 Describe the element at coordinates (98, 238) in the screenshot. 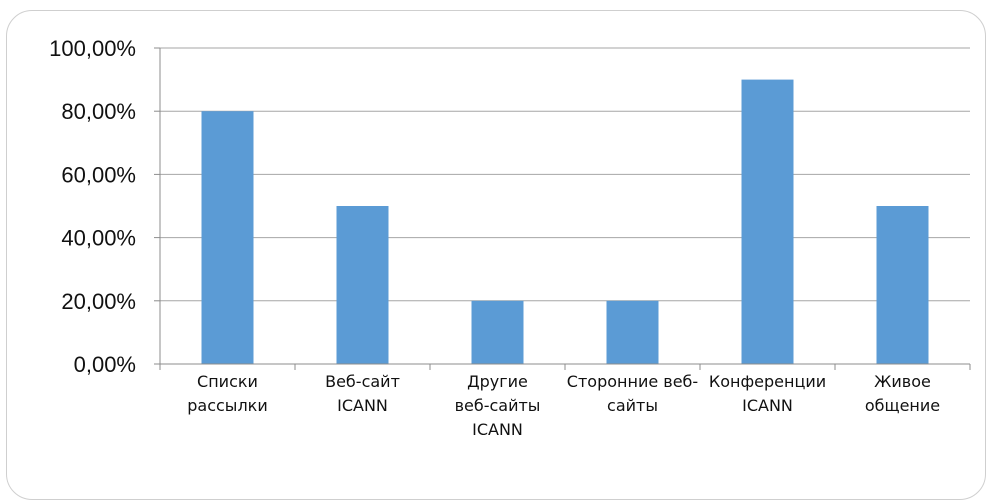

I see `y-tick-label: 40,00%` at that location.